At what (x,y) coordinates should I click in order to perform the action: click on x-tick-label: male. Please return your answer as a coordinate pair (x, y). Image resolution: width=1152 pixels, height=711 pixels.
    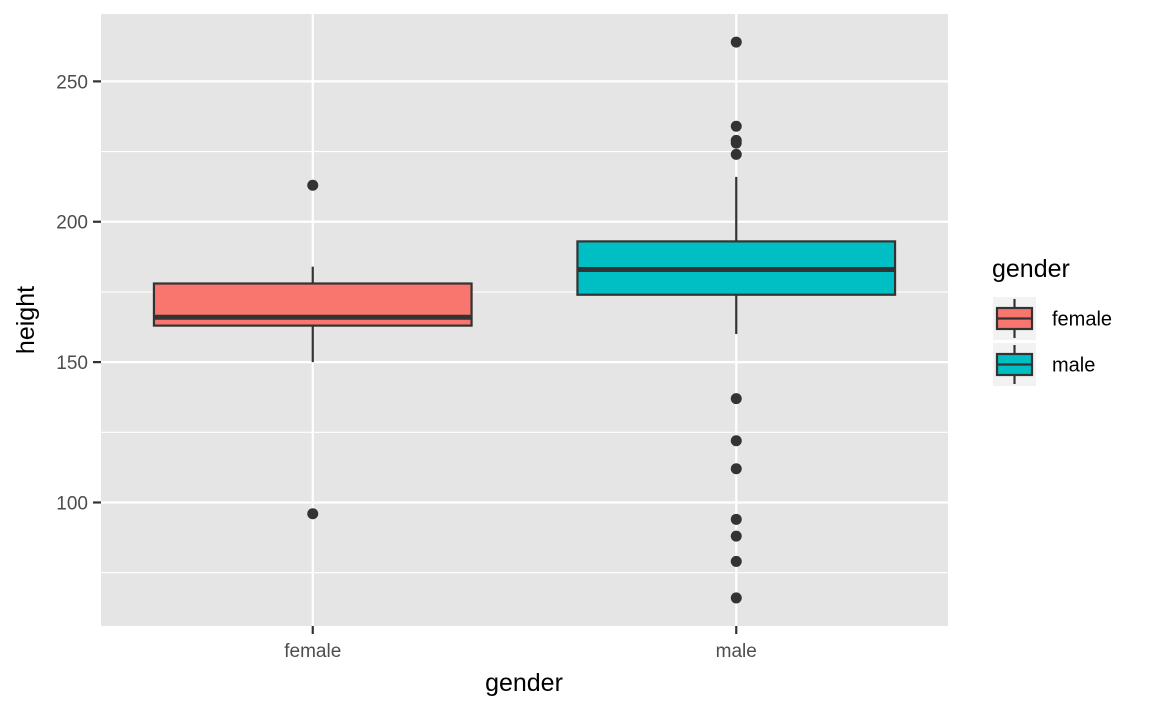
    Looking at the image, I should click on (736, 651).